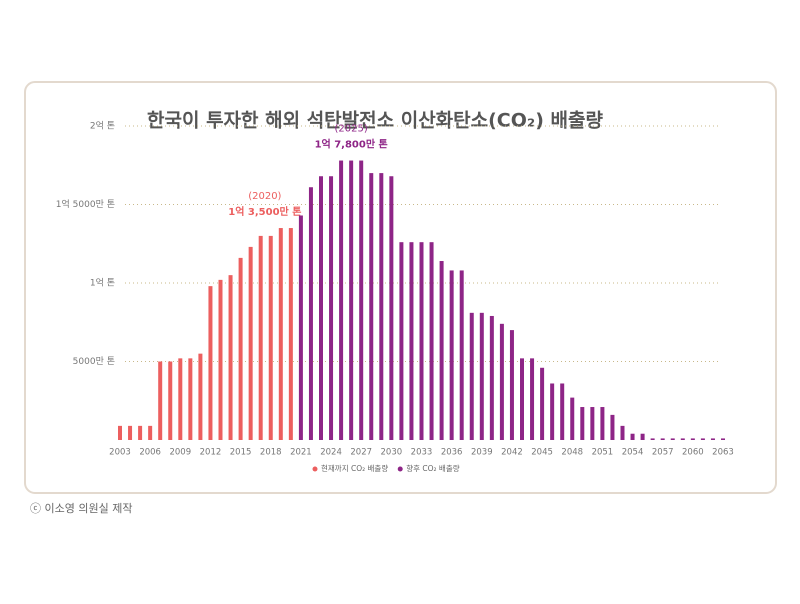 Image resolution: width=800 pixels, height=604 pixels. Describe the element at coordinates (354, 468) in the screenshot. I see `legend-label: 현재까지 CO₂ 배출량` at that location.